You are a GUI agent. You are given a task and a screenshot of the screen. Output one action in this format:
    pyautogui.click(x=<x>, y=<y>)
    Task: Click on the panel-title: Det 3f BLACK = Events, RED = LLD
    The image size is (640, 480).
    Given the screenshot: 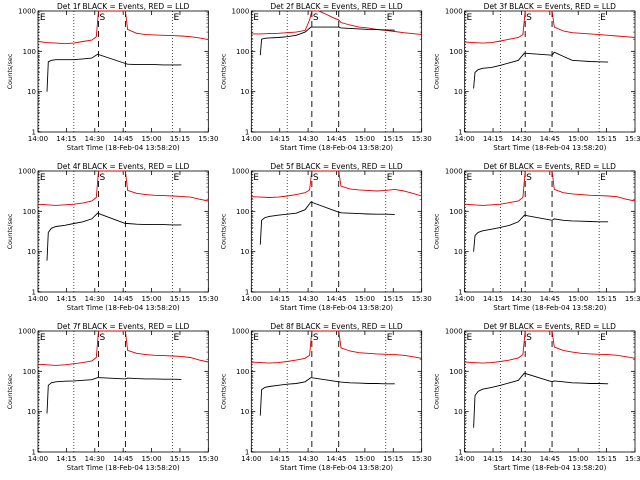 What is the action you would take?
    pyautogui.click(x=550, y=6)
    